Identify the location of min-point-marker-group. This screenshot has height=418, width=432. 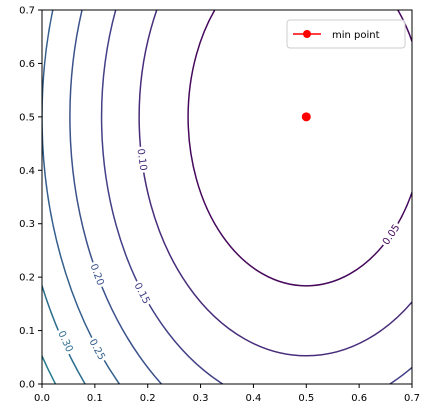
(306, 117).